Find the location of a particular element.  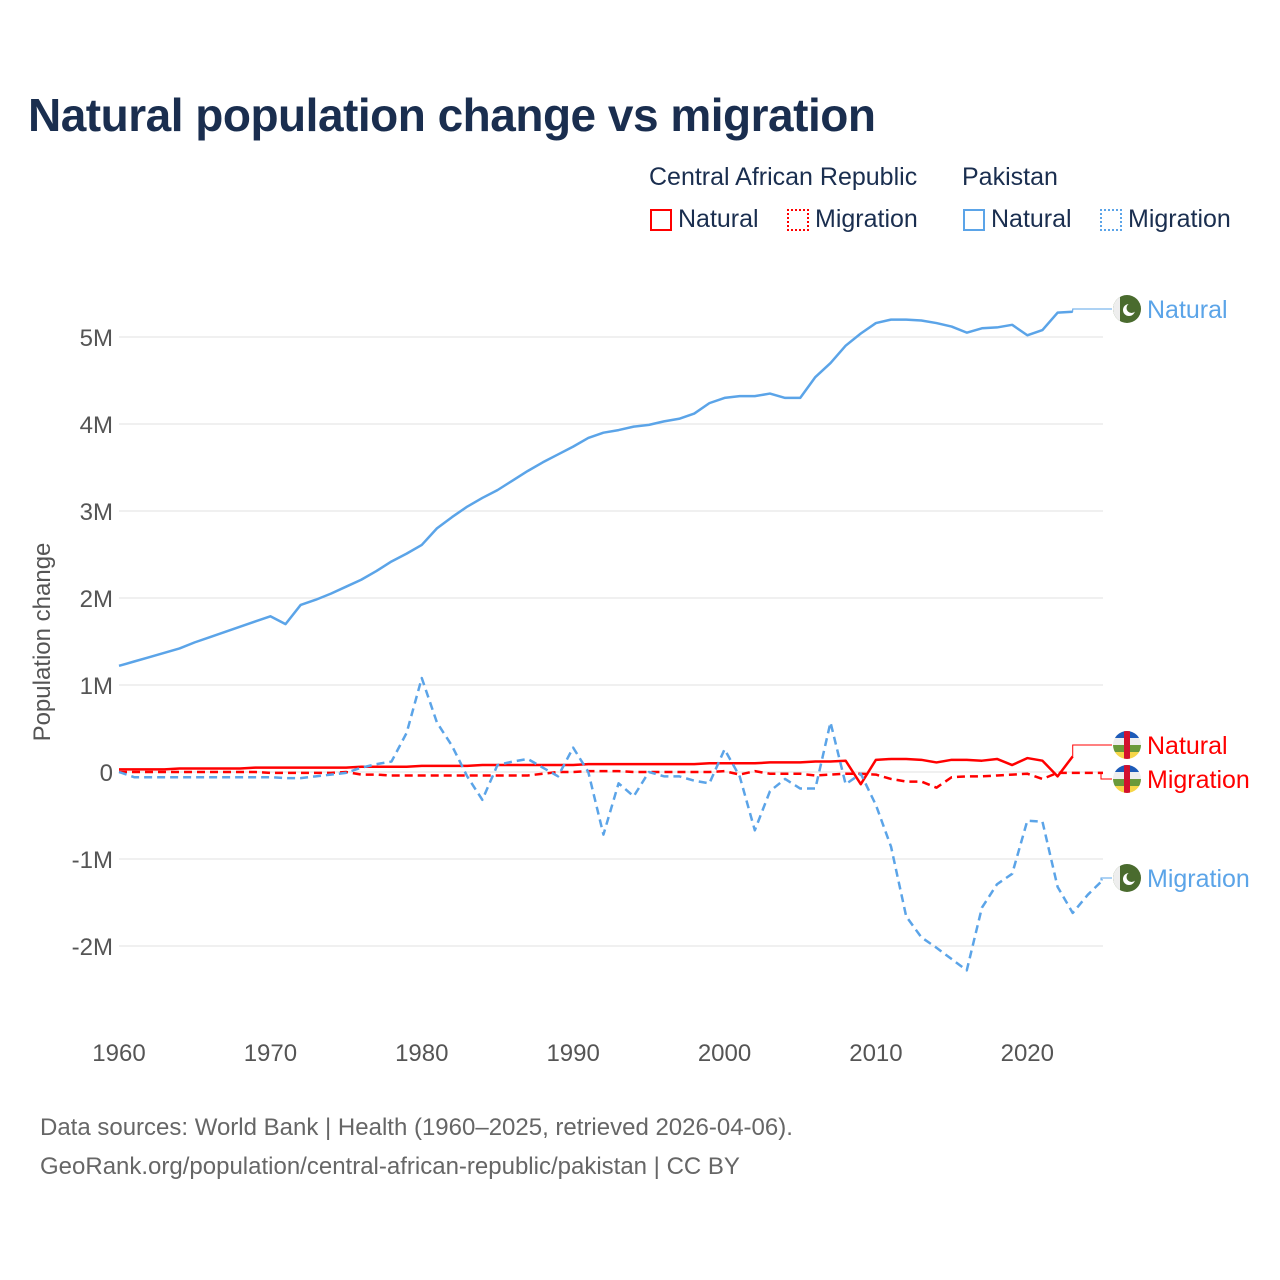

legend-swatch-solid-blue is located at coordinates (974, 219).